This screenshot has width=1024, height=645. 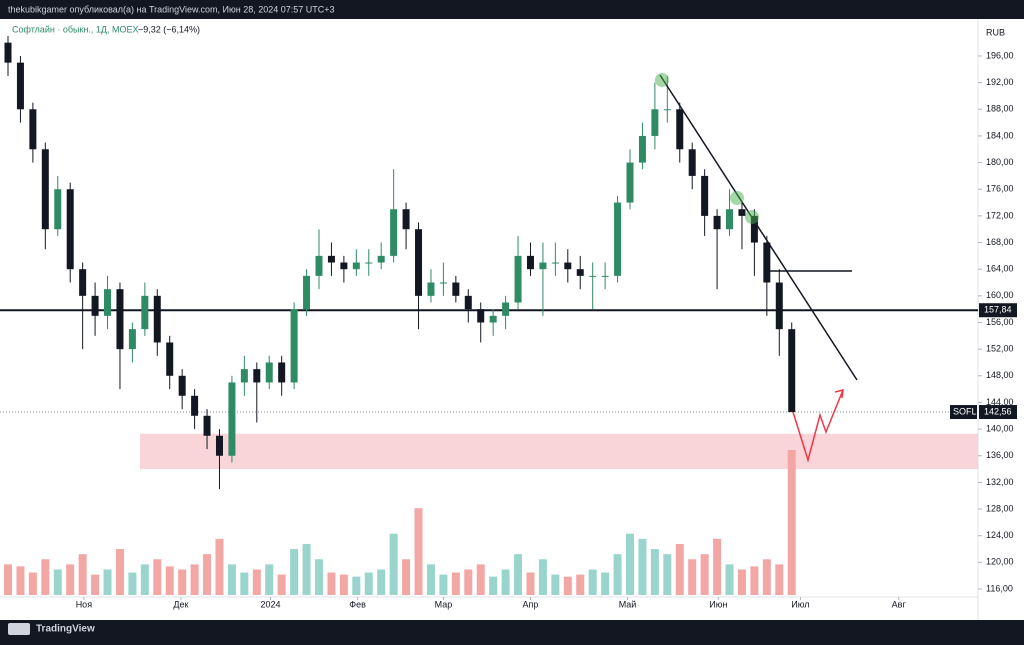 I want to click on level-label: 157,84, so click(x=998, y=310).